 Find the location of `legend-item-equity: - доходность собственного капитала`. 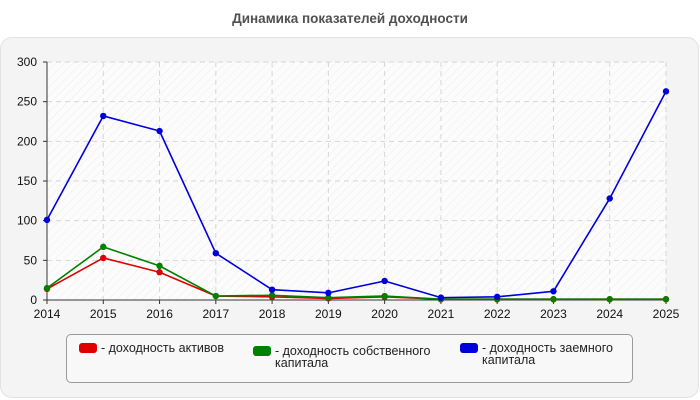

legend-item-equity: - доходность собственного капитала is located at coordinates (341, 357).